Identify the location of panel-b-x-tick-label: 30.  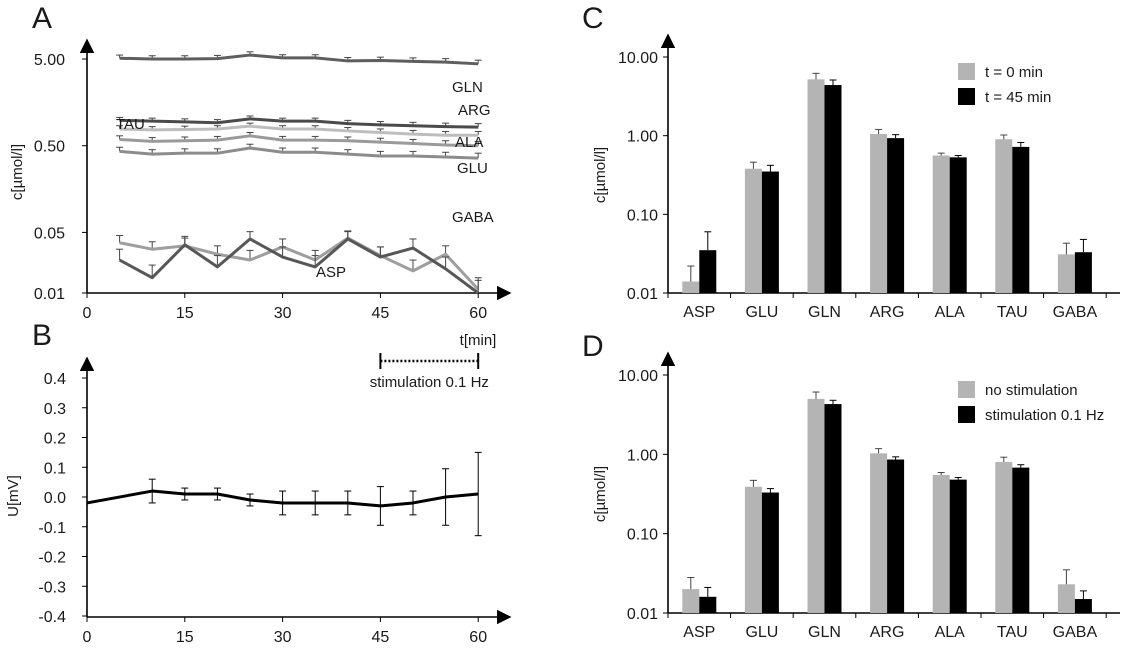
(283, 637).